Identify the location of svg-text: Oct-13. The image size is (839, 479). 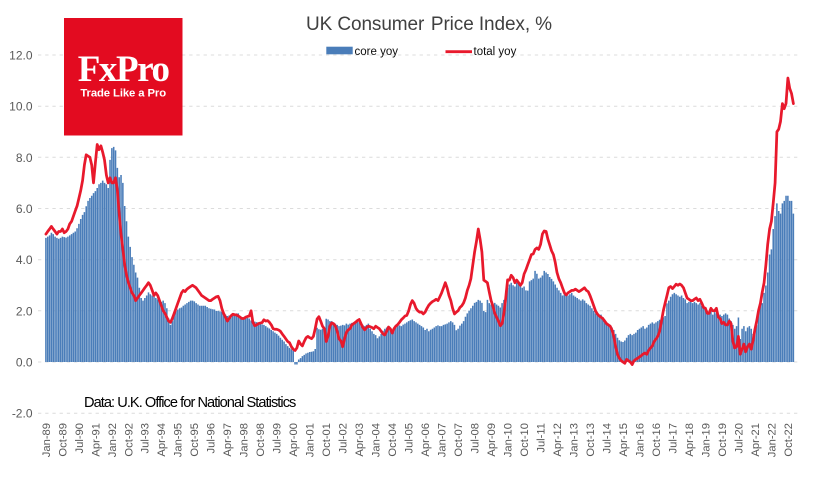
(591, 440).